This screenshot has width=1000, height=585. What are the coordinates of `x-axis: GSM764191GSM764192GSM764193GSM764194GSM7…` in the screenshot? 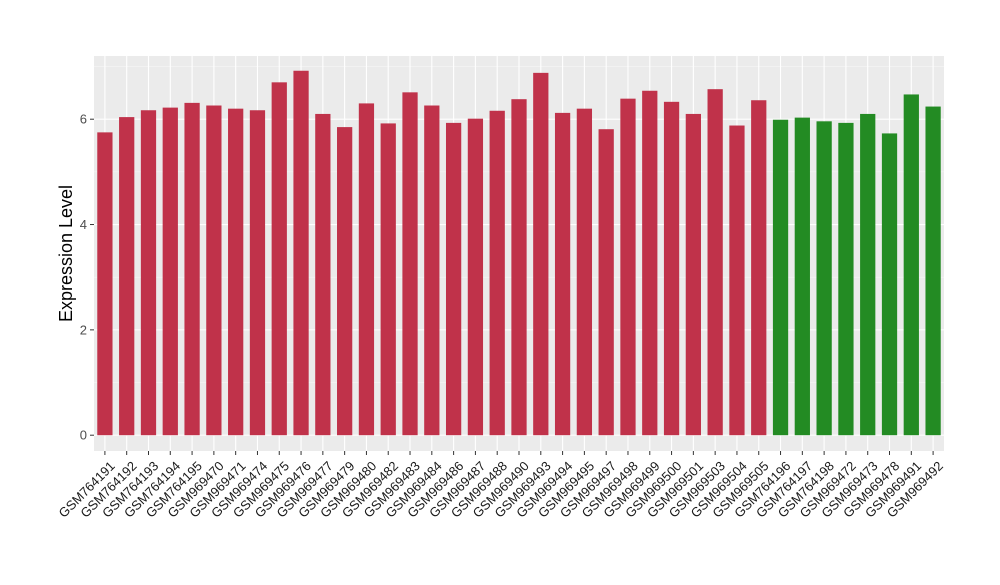 It's located at (501, 486).